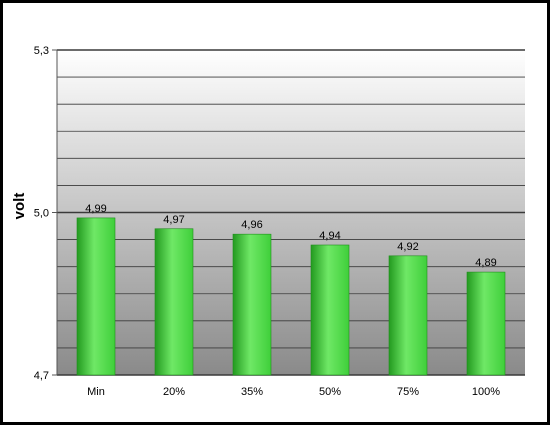 The height and width of the screenshot is (425, 550). Describe the element at coordinates (41, 376) in the screenshot. I see `y-tick-label: 4,7` at that location.